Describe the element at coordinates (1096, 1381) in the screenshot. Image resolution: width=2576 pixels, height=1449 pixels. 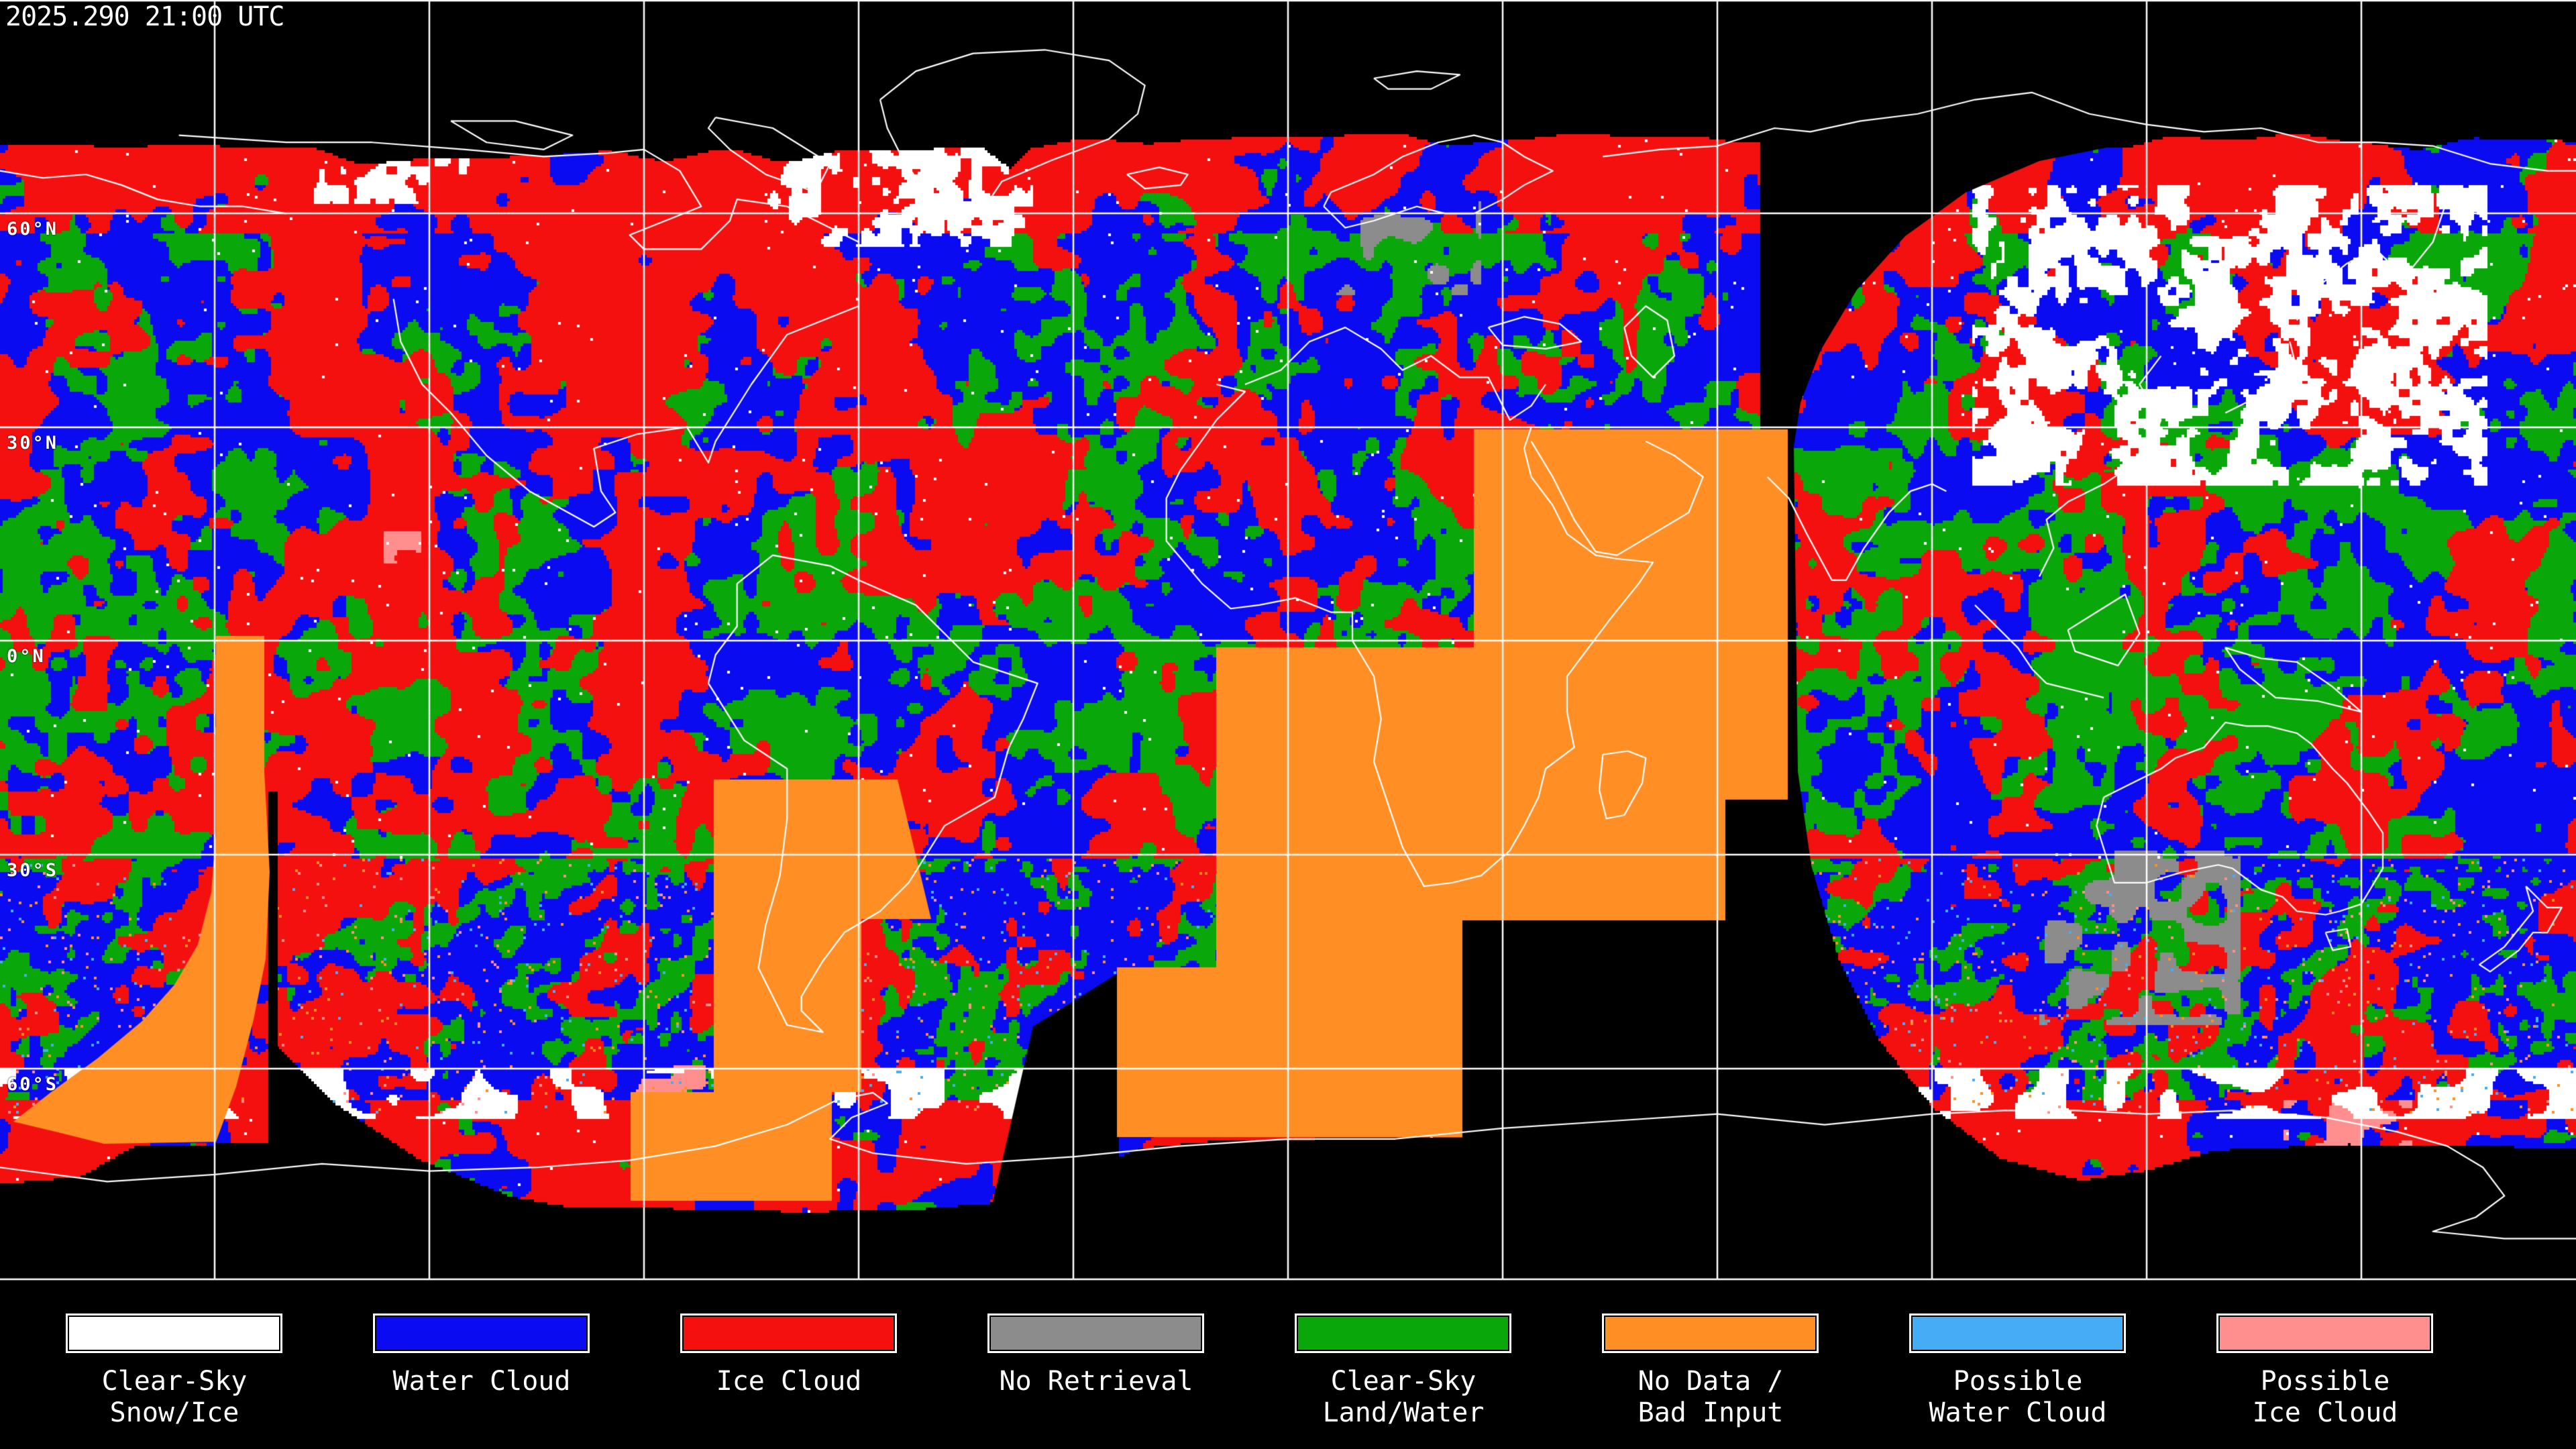
I see `legend-label: No Retrieval` at that location.